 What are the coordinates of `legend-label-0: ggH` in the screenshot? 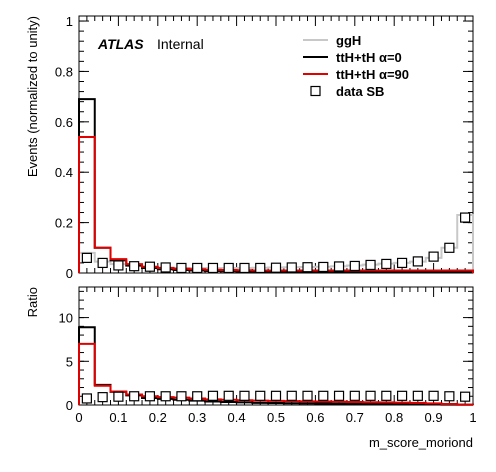 It's located at (348, 40).